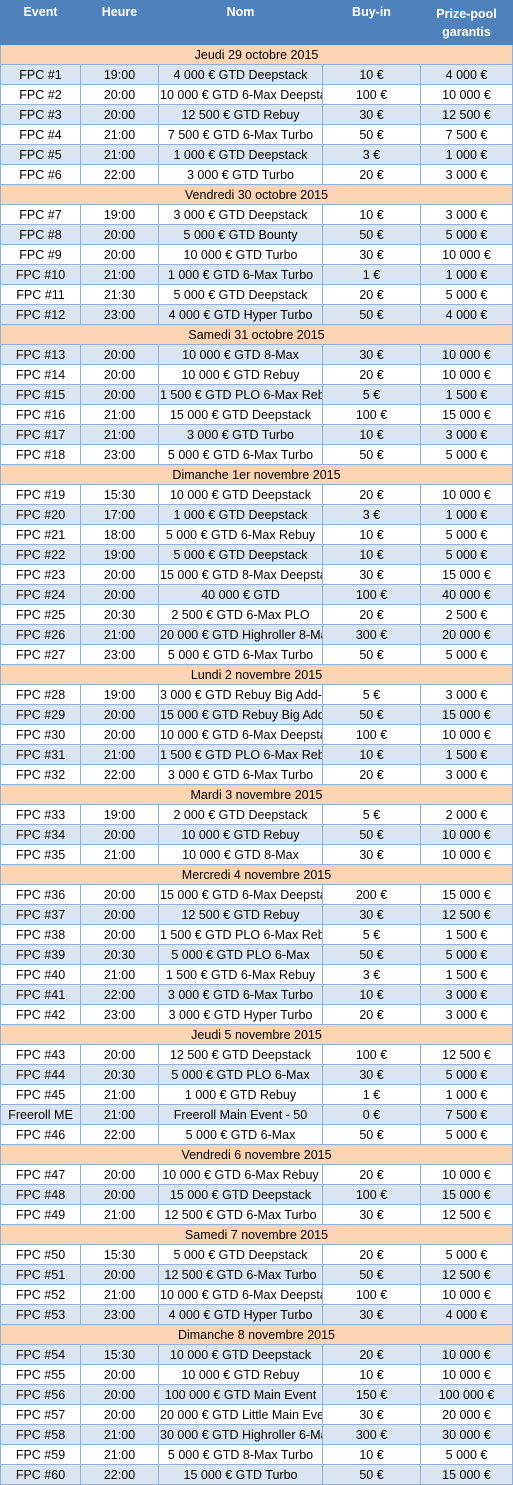 This screenshot has width=513, height=1485. Describe the element at coordinates (240, 234) in the screenshot. I see `event-name: 5 000 € GTD Bounty` at that location.